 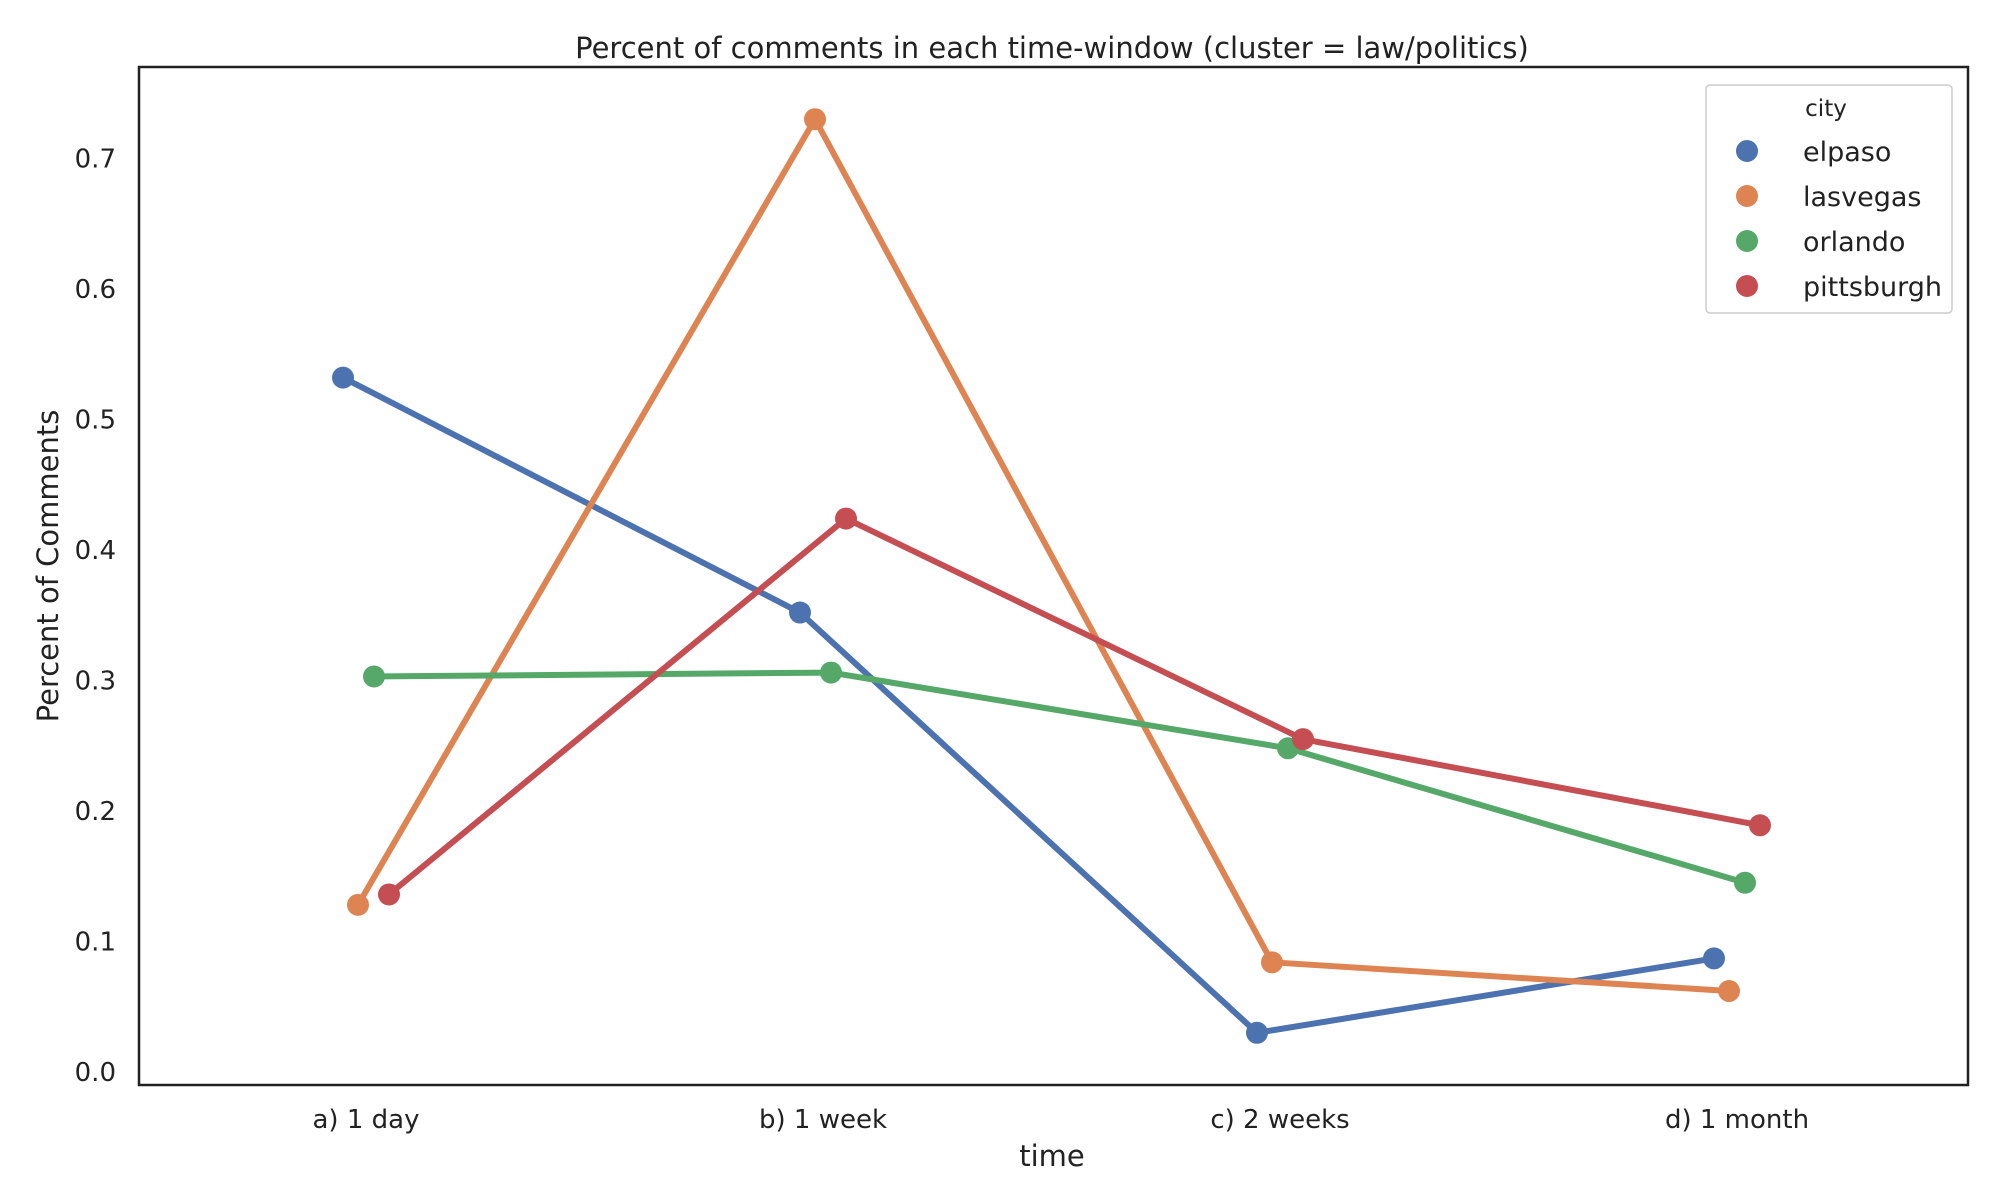 I want to click on x-tick-label: c) 2 weeks, so click(x=1279, y=1120).